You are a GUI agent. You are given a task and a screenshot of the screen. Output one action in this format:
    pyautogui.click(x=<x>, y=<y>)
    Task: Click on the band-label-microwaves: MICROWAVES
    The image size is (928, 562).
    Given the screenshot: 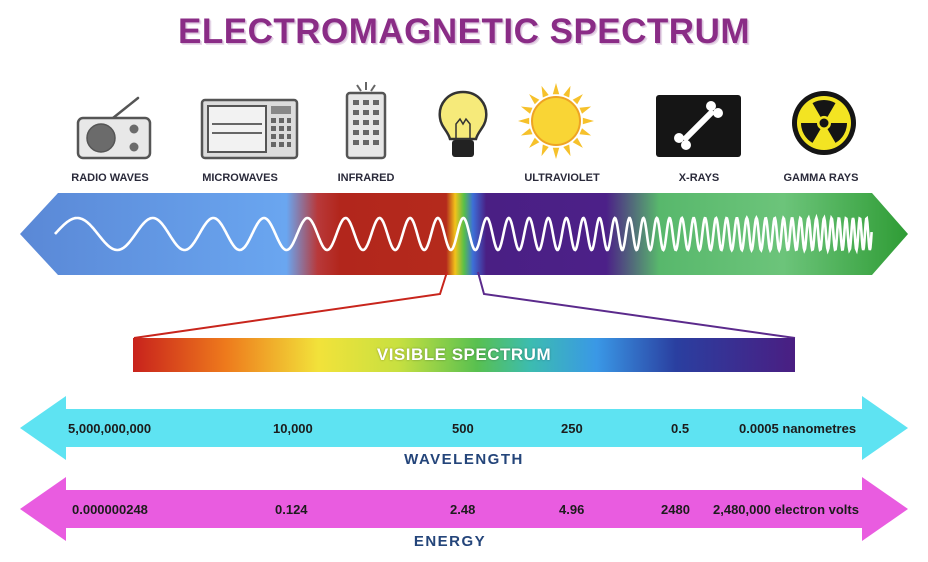 What is the action you would take?
    pyautogui.click(x=240, y=178)
    